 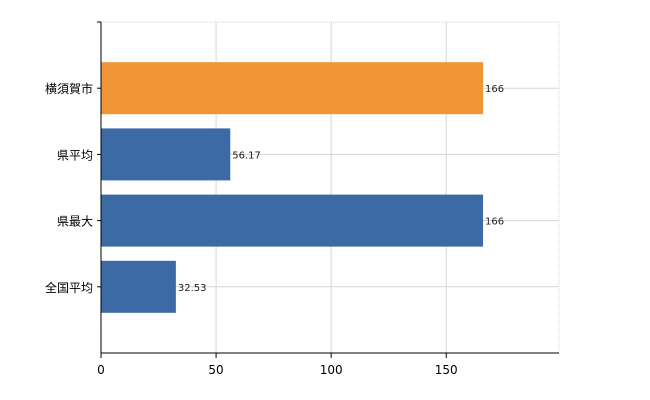 I want to click on data-label-2: 166, so click(x=494, y=222).